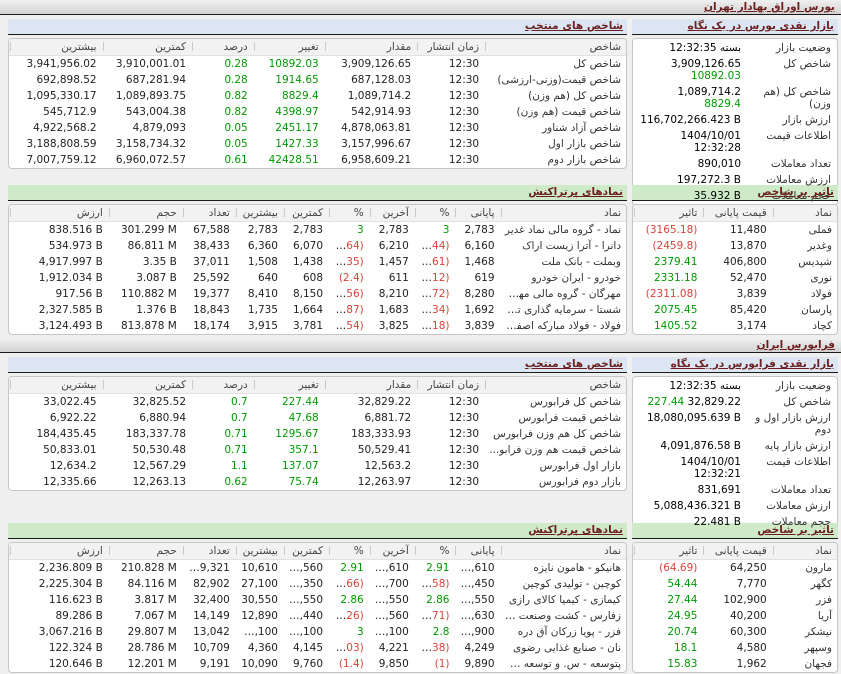 Image resolution: width=841 pixels, height=674 pixels. What do you see at coordinates (352, 600) in the screenshot?
I see `cell-value: 2.86` at bounding box center [352, 600].